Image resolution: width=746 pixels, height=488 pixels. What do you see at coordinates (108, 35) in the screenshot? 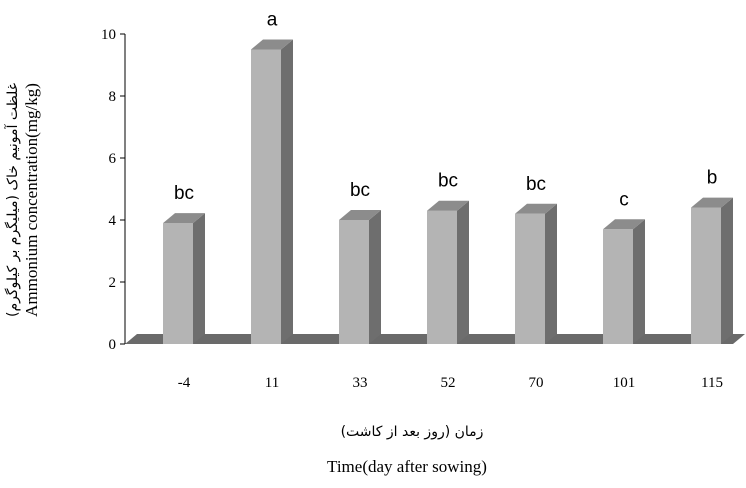
I see `y-tick-label: 10` at bounding box center [108, 35].